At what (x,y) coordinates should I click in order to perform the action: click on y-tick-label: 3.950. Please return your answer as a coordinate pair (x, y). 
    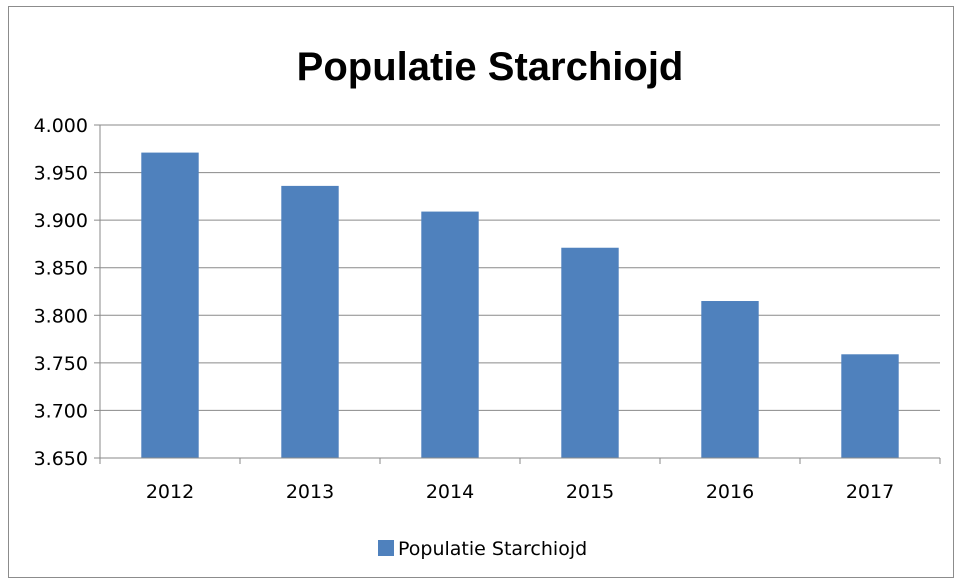
    Looking at the image, I should click on (61, 174).